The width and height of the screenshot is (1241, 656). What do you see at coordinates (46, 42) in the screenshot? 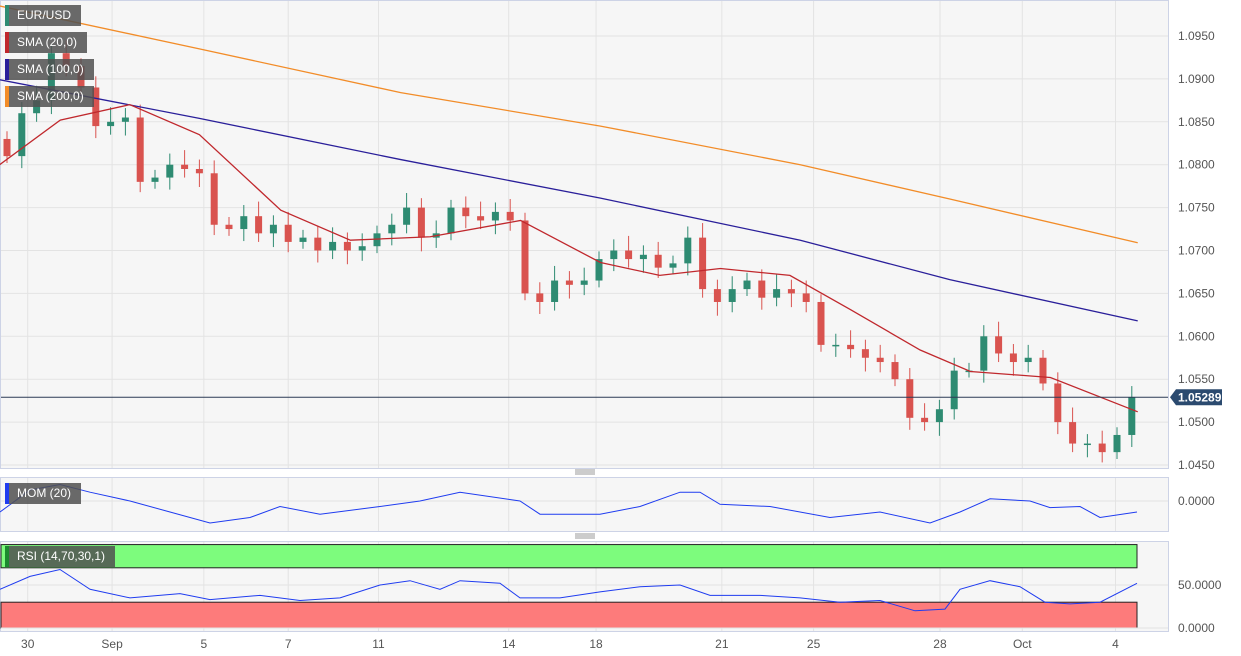
I see `legend-sma20: SMA (20,0)` at bounding box center [46, 42].